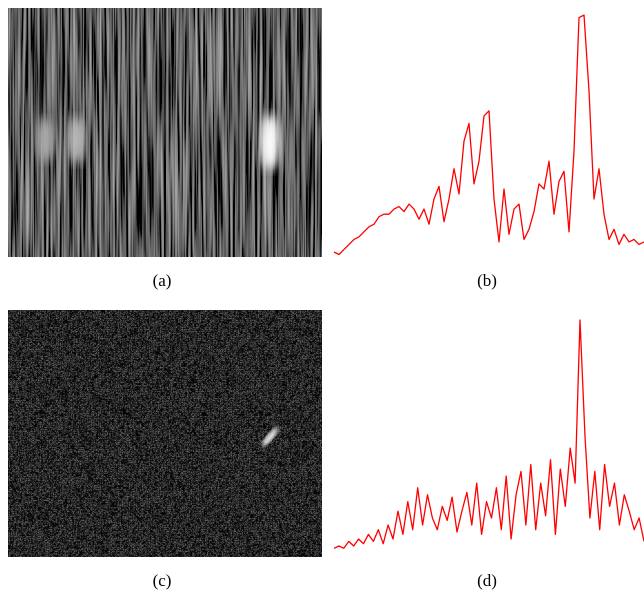 Image resolution: width=644 pixels, height=594 pixels. I want to click on caption: (d), so click(487, 580).